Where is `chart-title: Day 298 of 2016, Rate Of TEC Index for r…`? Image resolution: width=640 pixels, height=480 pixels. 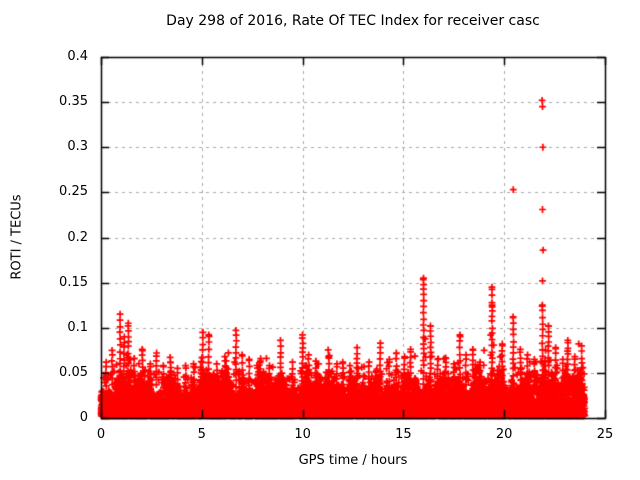 chart-title: Day 298 of 2016, Rate Of TEC Index for r… is located at coordinates (353, 21).